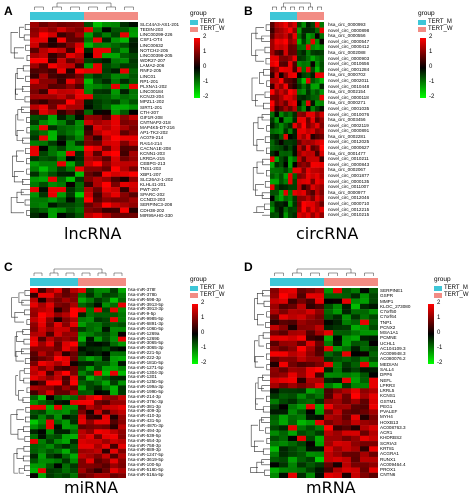 This screenshot has width=474, height=497. What do you see at coordinates (144, 358) in the screenshot?
I see `row-label: hsa-miR-222-3p` at bounding box center [144, 358].